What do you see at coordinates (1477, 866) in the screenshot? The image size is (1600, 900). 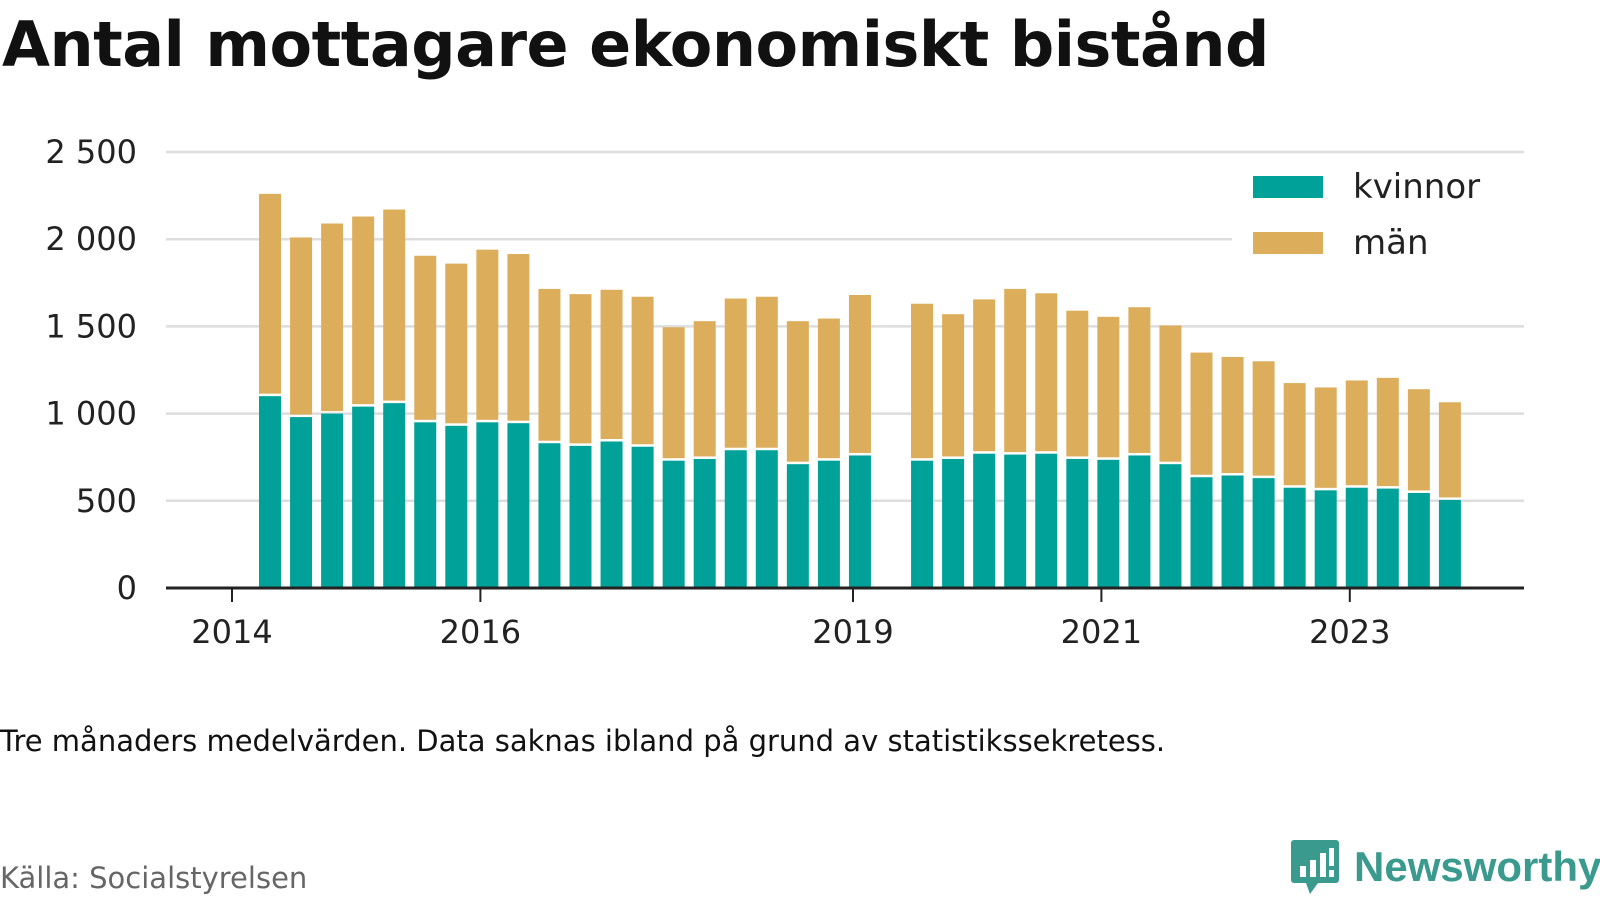 I see `brand-name: Newsworthy` at bounding box center [1477, 866].